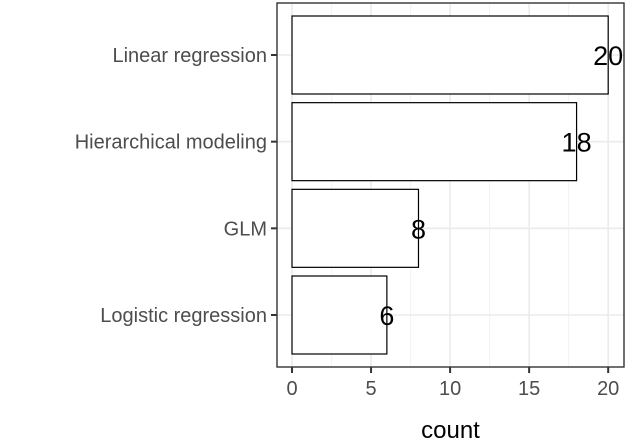 The width and height of the screenshot is (627, 444). Describe the element at coordinates (529, 389) in the screenshot. I see `x-tick-label: 15` at that location.